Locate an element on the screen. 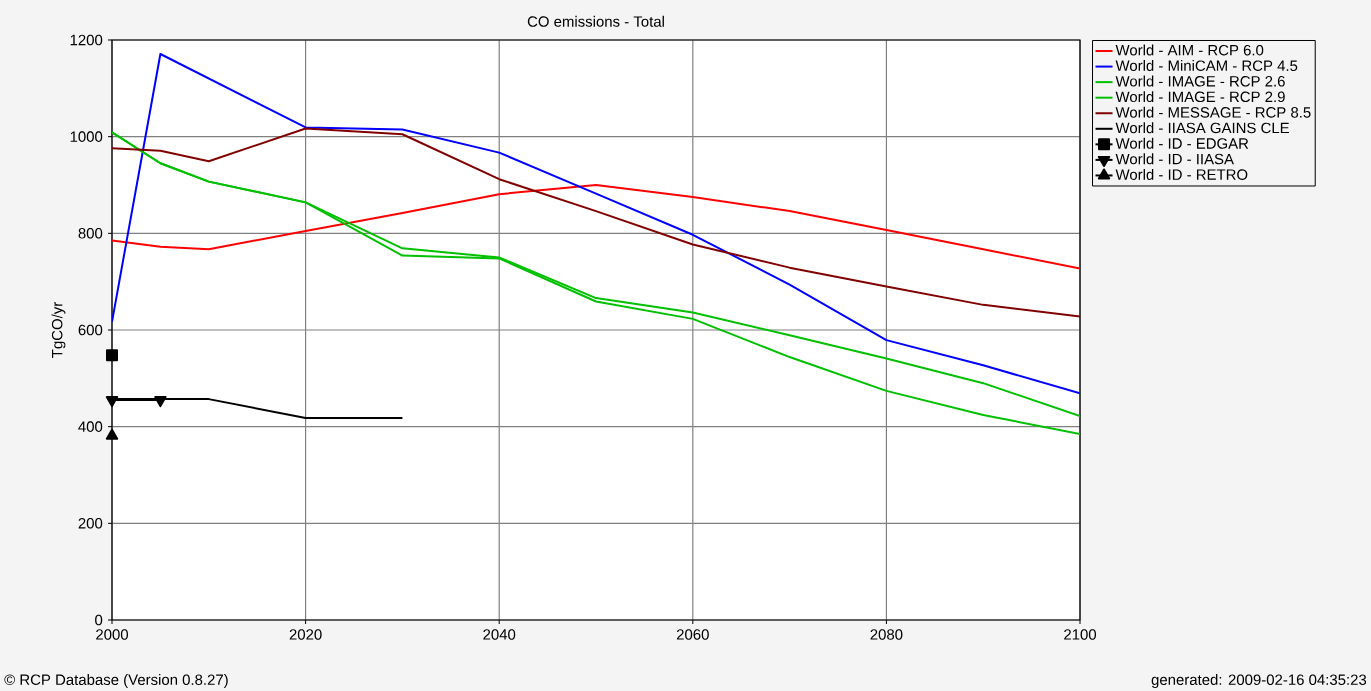  y-tick-label: 600 is located at coordinates (90, 330).